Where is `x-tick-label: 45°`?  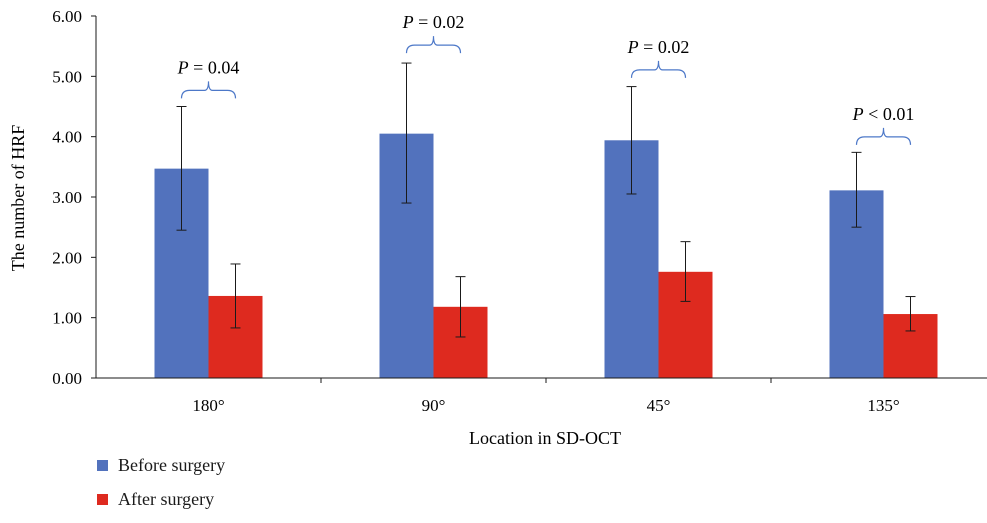
x-tick-label: 45° is located at coordinates (659, 405).